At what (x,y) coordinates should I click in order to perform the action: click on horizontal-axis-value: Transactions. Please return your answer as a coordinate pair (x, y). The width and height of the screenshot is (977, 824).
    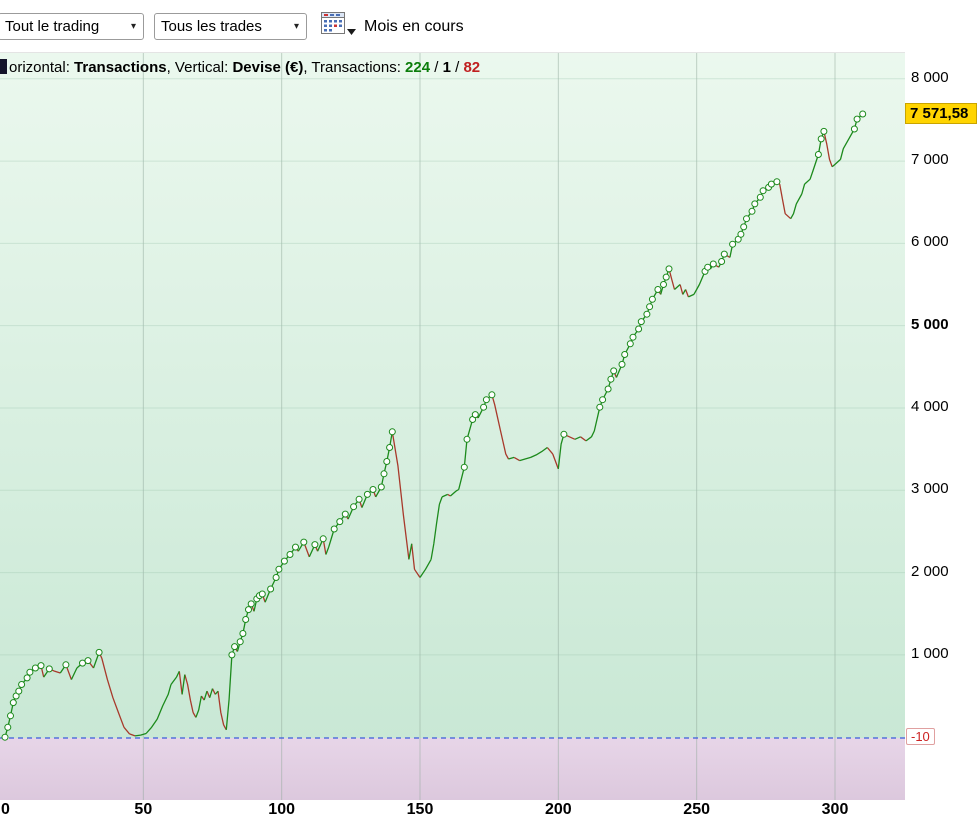
    Looking at the image, I should click on (120, 67).